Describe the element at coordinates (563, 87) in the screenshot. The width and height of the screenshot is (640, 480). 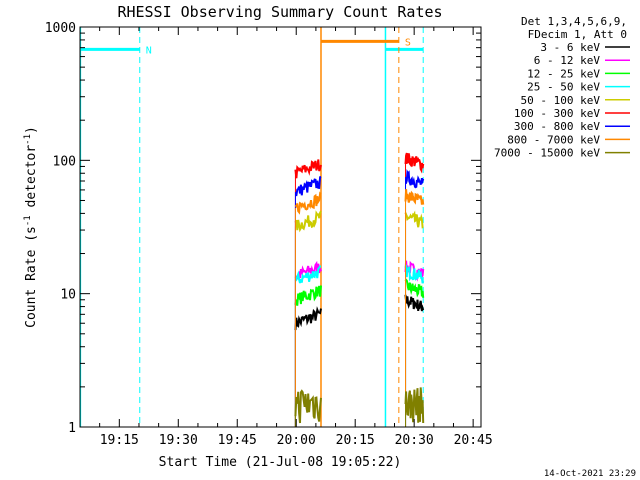
I see `legend-label-3: 25 - 50 keV` at that location.